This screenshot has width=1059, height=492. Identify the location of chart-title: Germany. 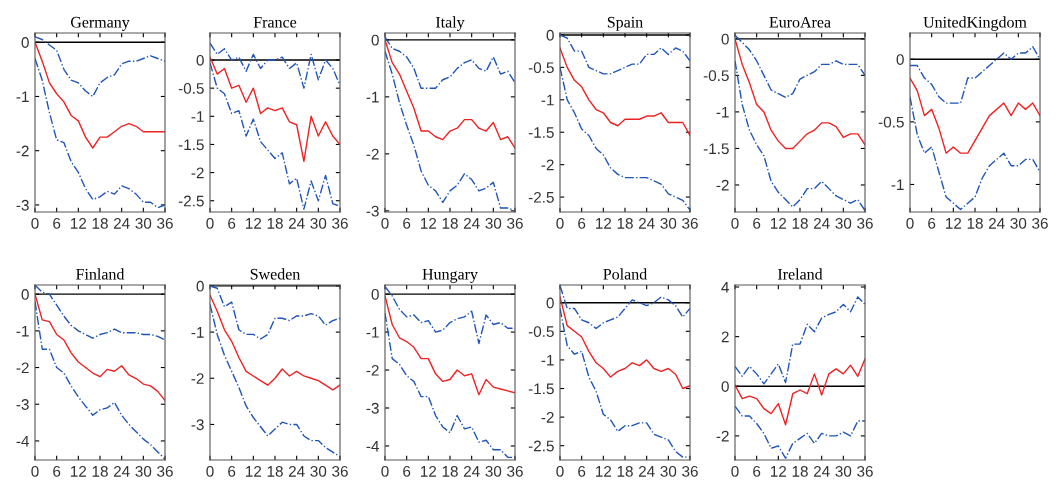
(100, 23).